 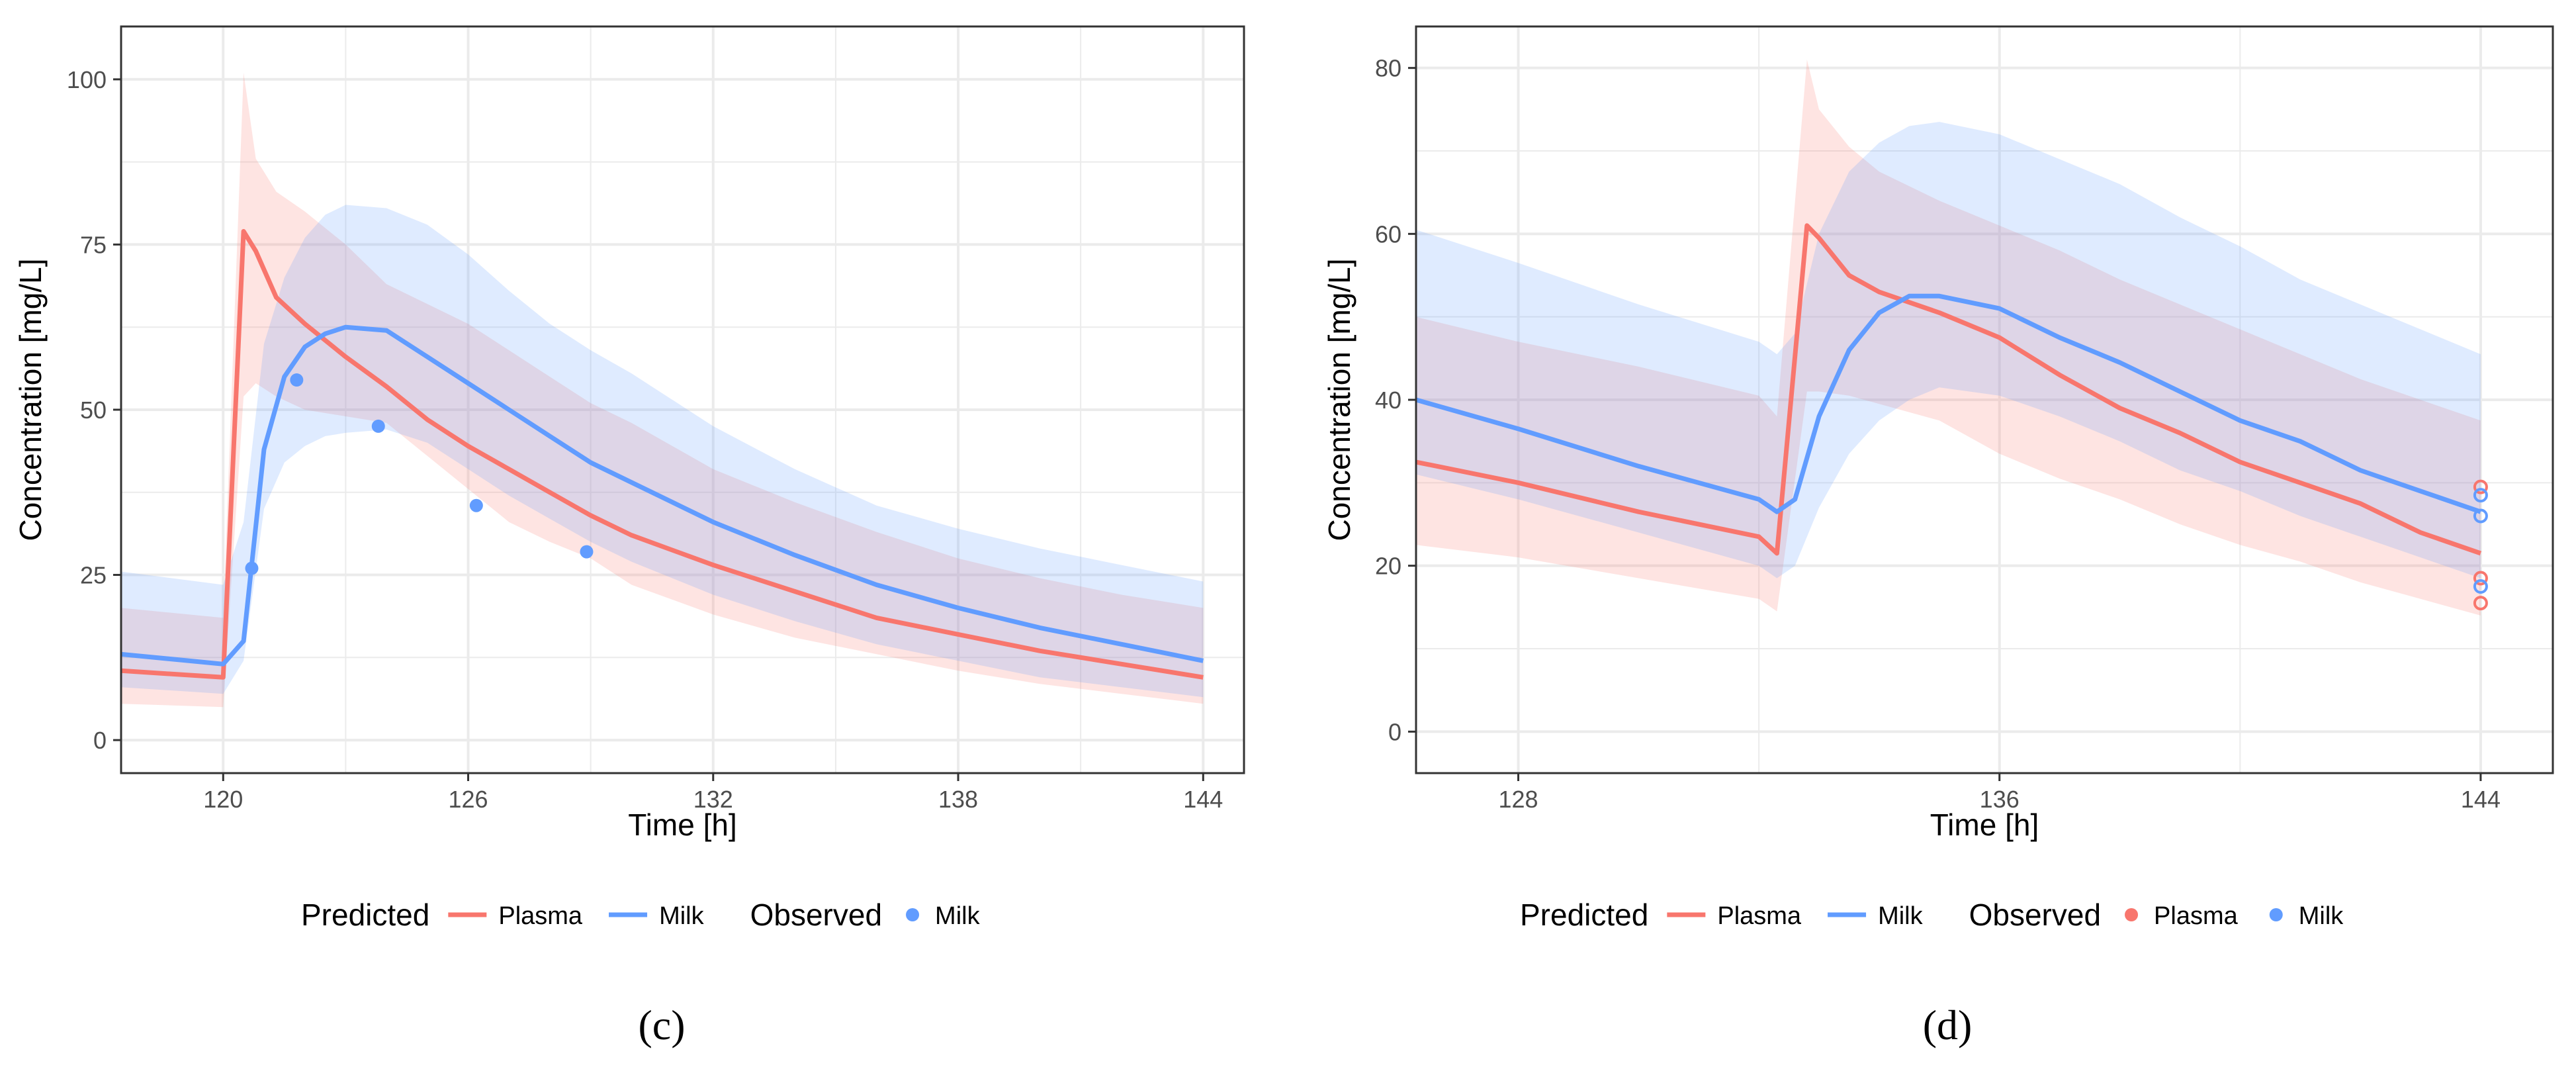 What do you see at coordinates (2000, 799) in the screenshot?
I see `x-tick-label: 136` at bounding box center [2000, 799].